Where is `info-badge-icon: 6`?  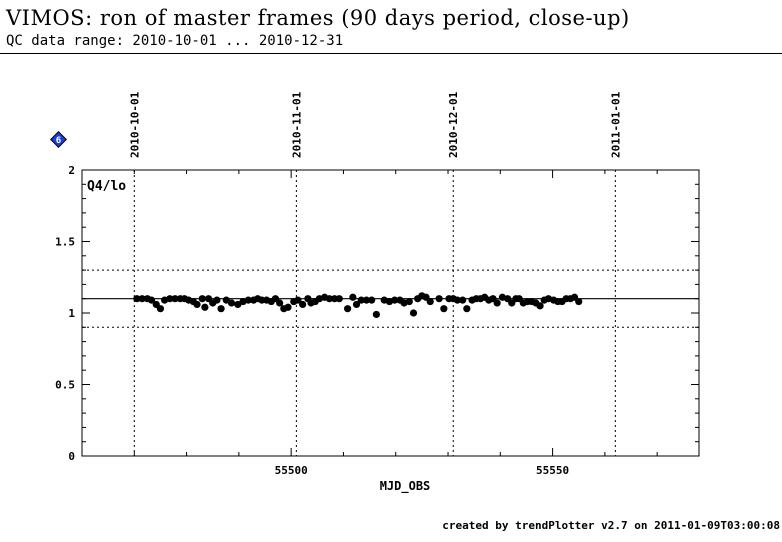
info-badge-icon: 6 is located at coordinates (58, 139).